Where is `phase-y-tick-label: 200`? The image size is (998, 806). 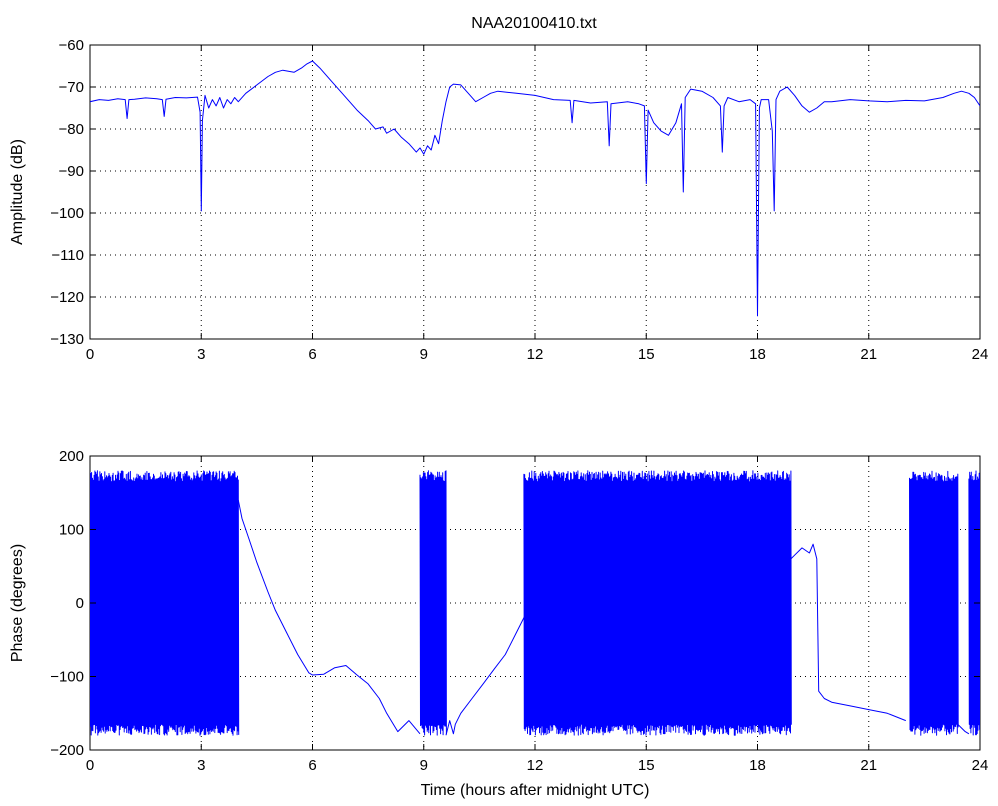 phase-y-tick-label: 200 is located at coordinates (71, 456).